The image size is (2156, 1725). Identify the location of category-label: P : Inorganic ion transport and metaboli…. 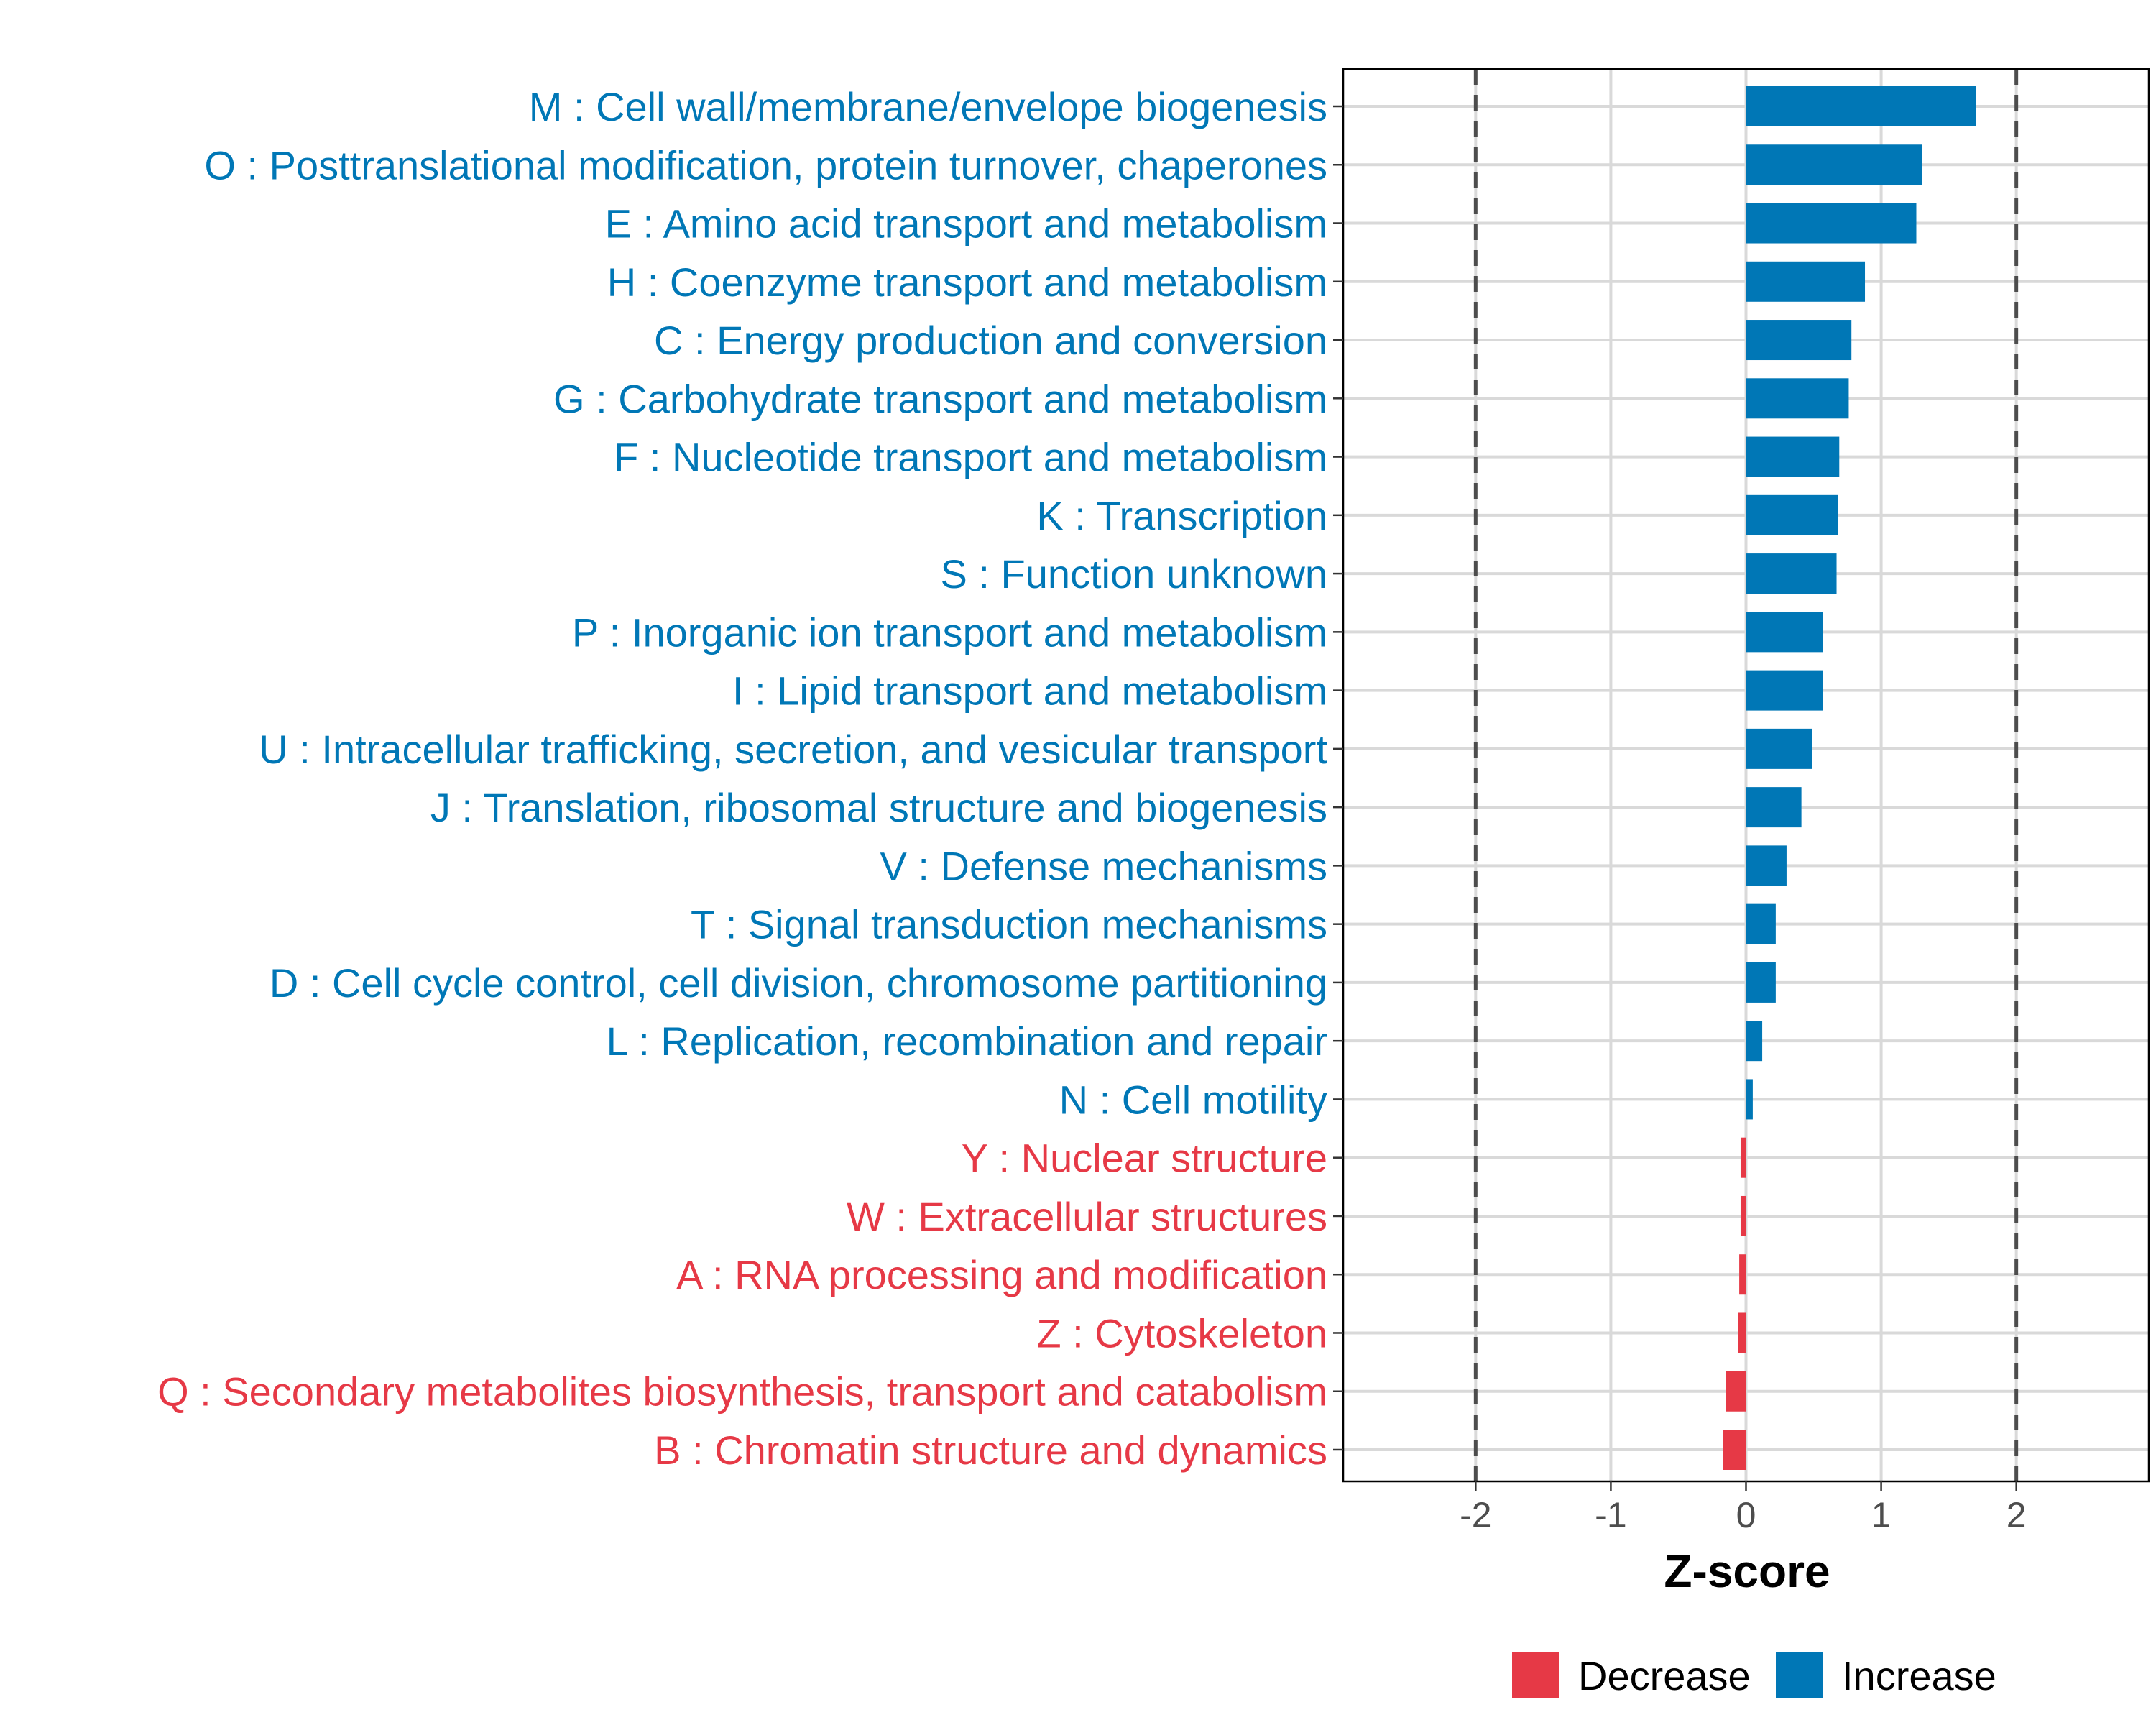
(950, 632).